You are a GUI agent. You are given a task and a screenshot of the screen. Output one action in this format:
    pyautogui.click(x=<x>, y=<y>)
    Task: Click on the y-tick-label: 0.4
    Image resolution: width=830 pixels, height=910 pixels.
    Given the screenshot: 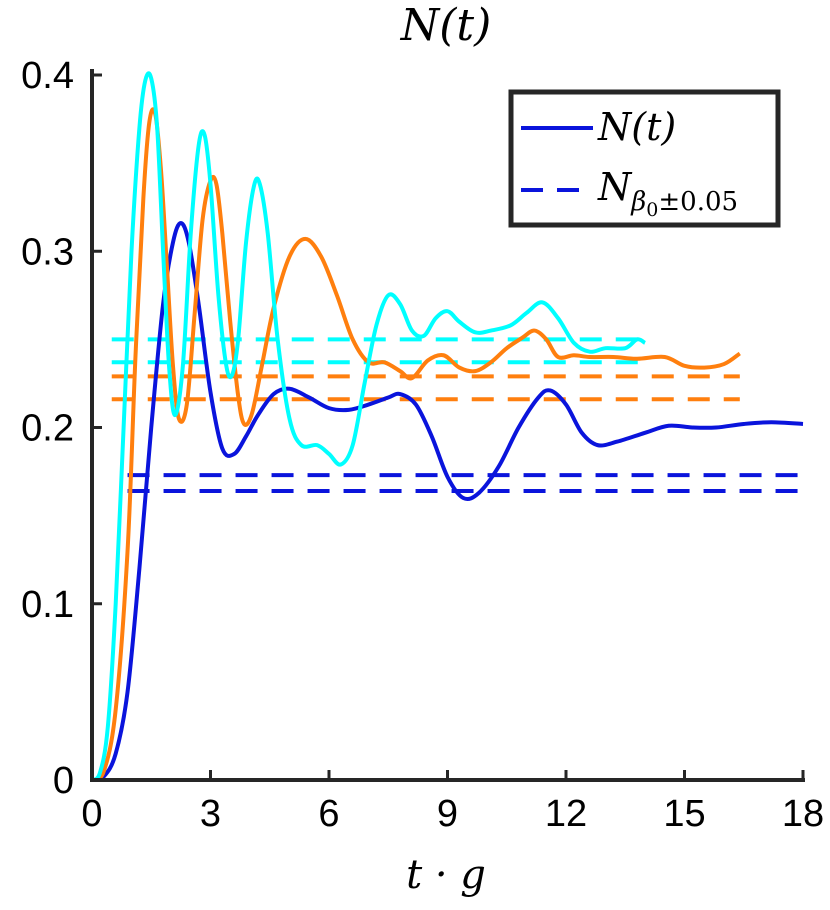 What is the action you would take?
    pyautogui.click(x=47, y=76)
    